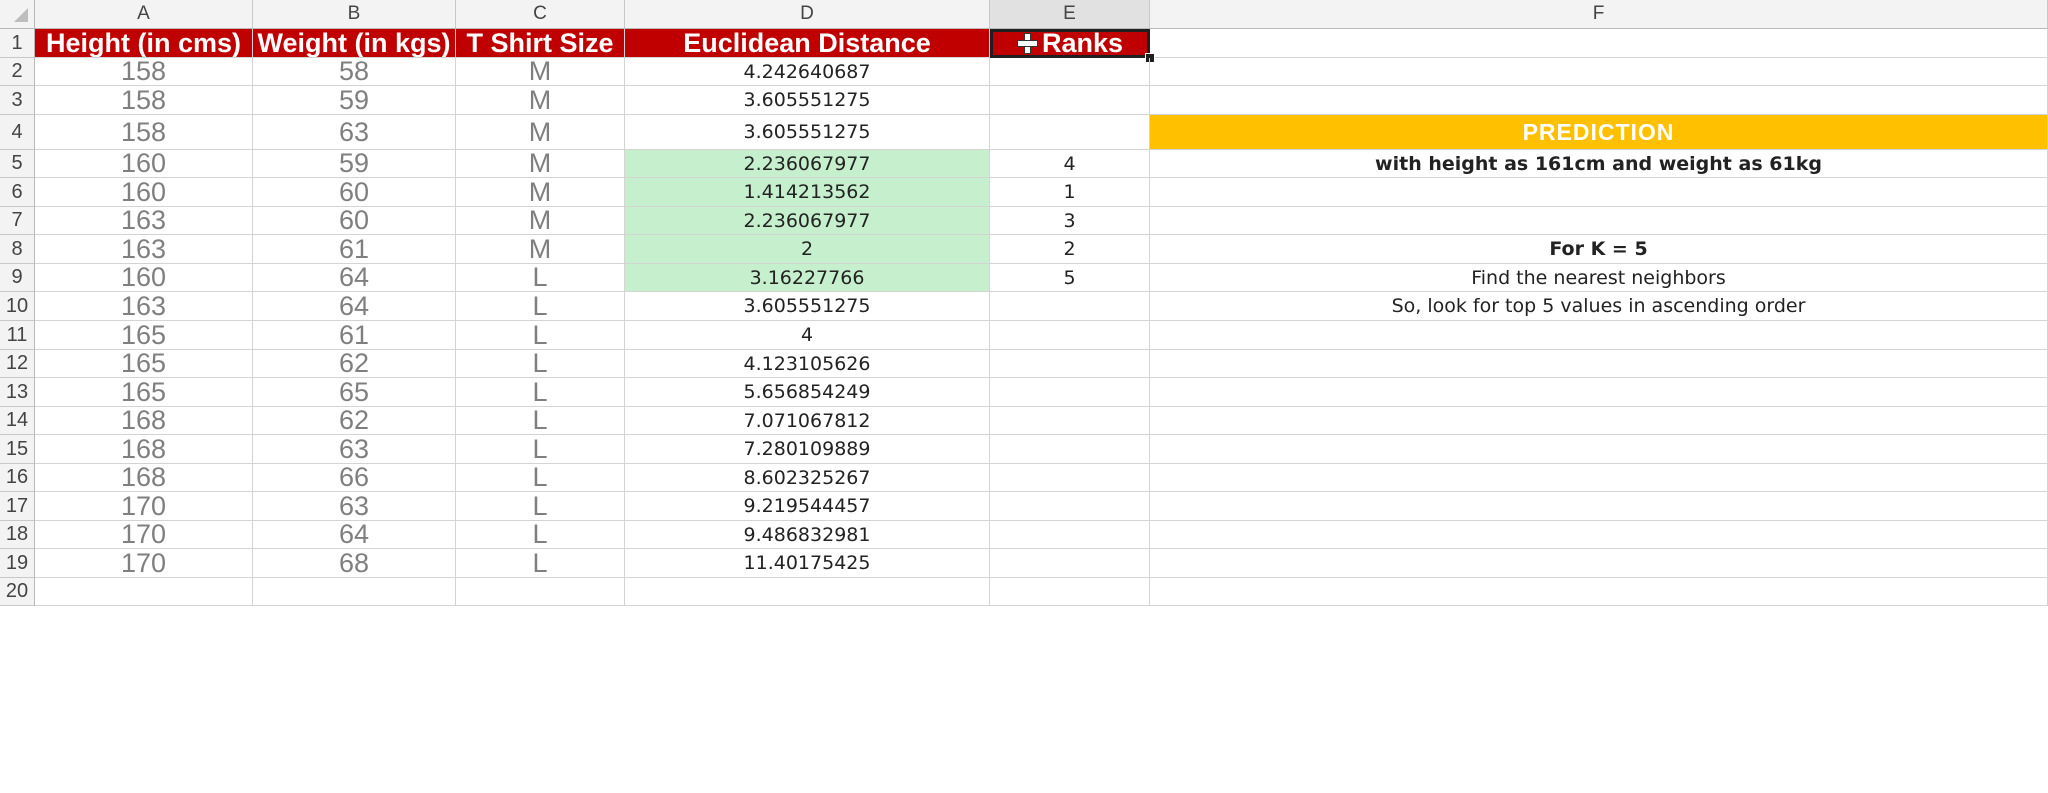 The height and width of the screenshot is (793, 2048). I want to click on height-cell: 160, so click(144, 164).